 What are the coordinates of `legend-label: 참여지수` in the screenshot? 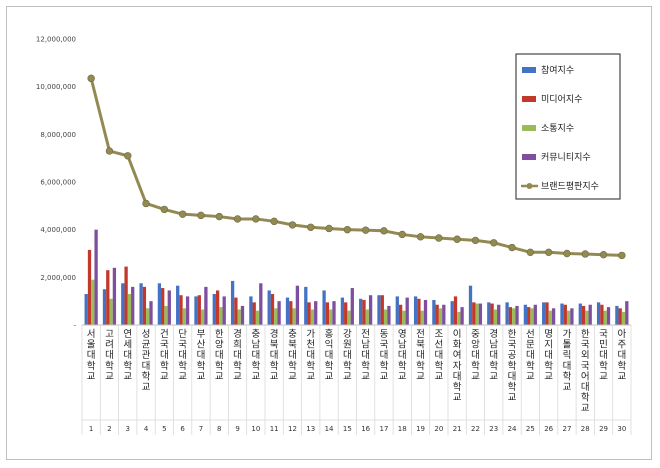 It's located at (557, 70).